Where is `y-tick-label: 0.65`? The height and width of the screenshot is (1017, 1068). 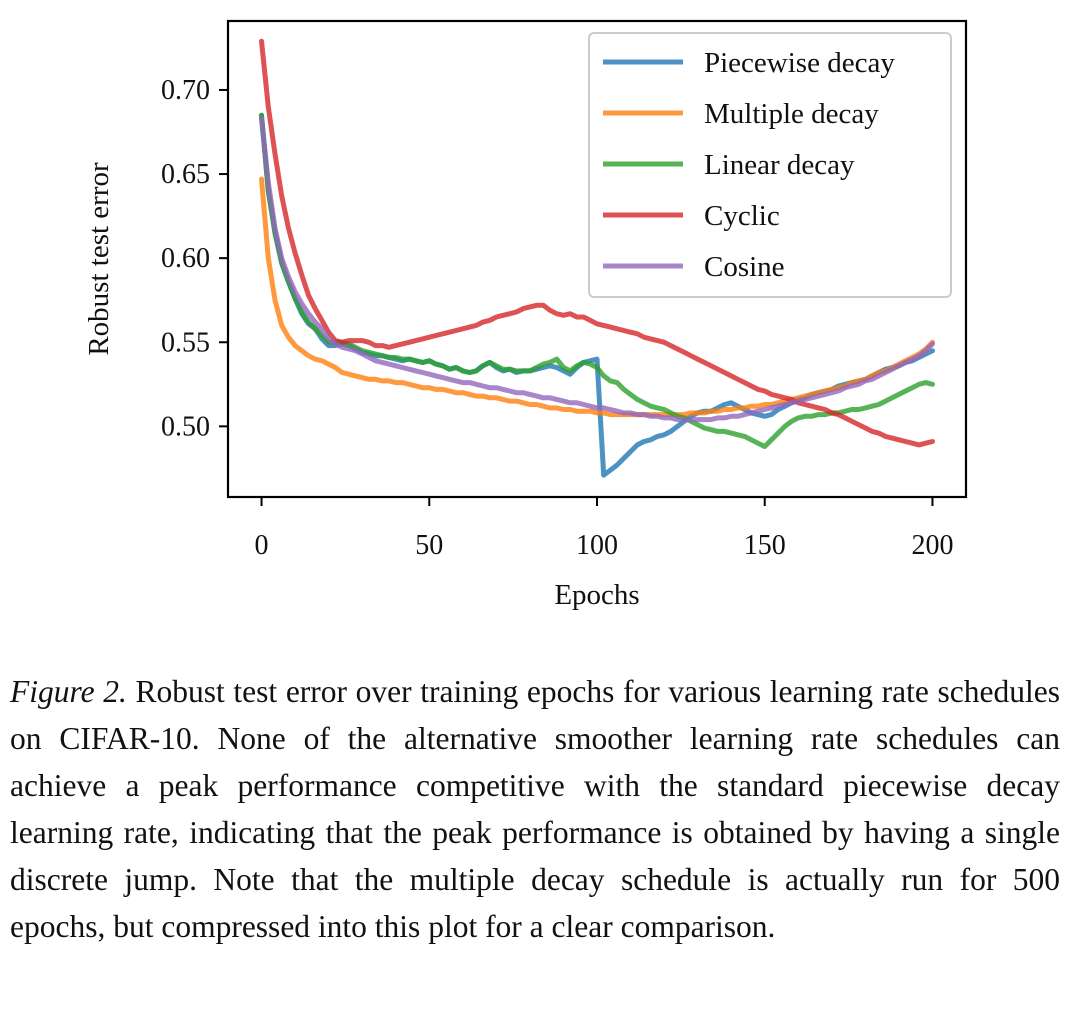 y-tick-label: 0.65 is located at coordinates (185, 174).